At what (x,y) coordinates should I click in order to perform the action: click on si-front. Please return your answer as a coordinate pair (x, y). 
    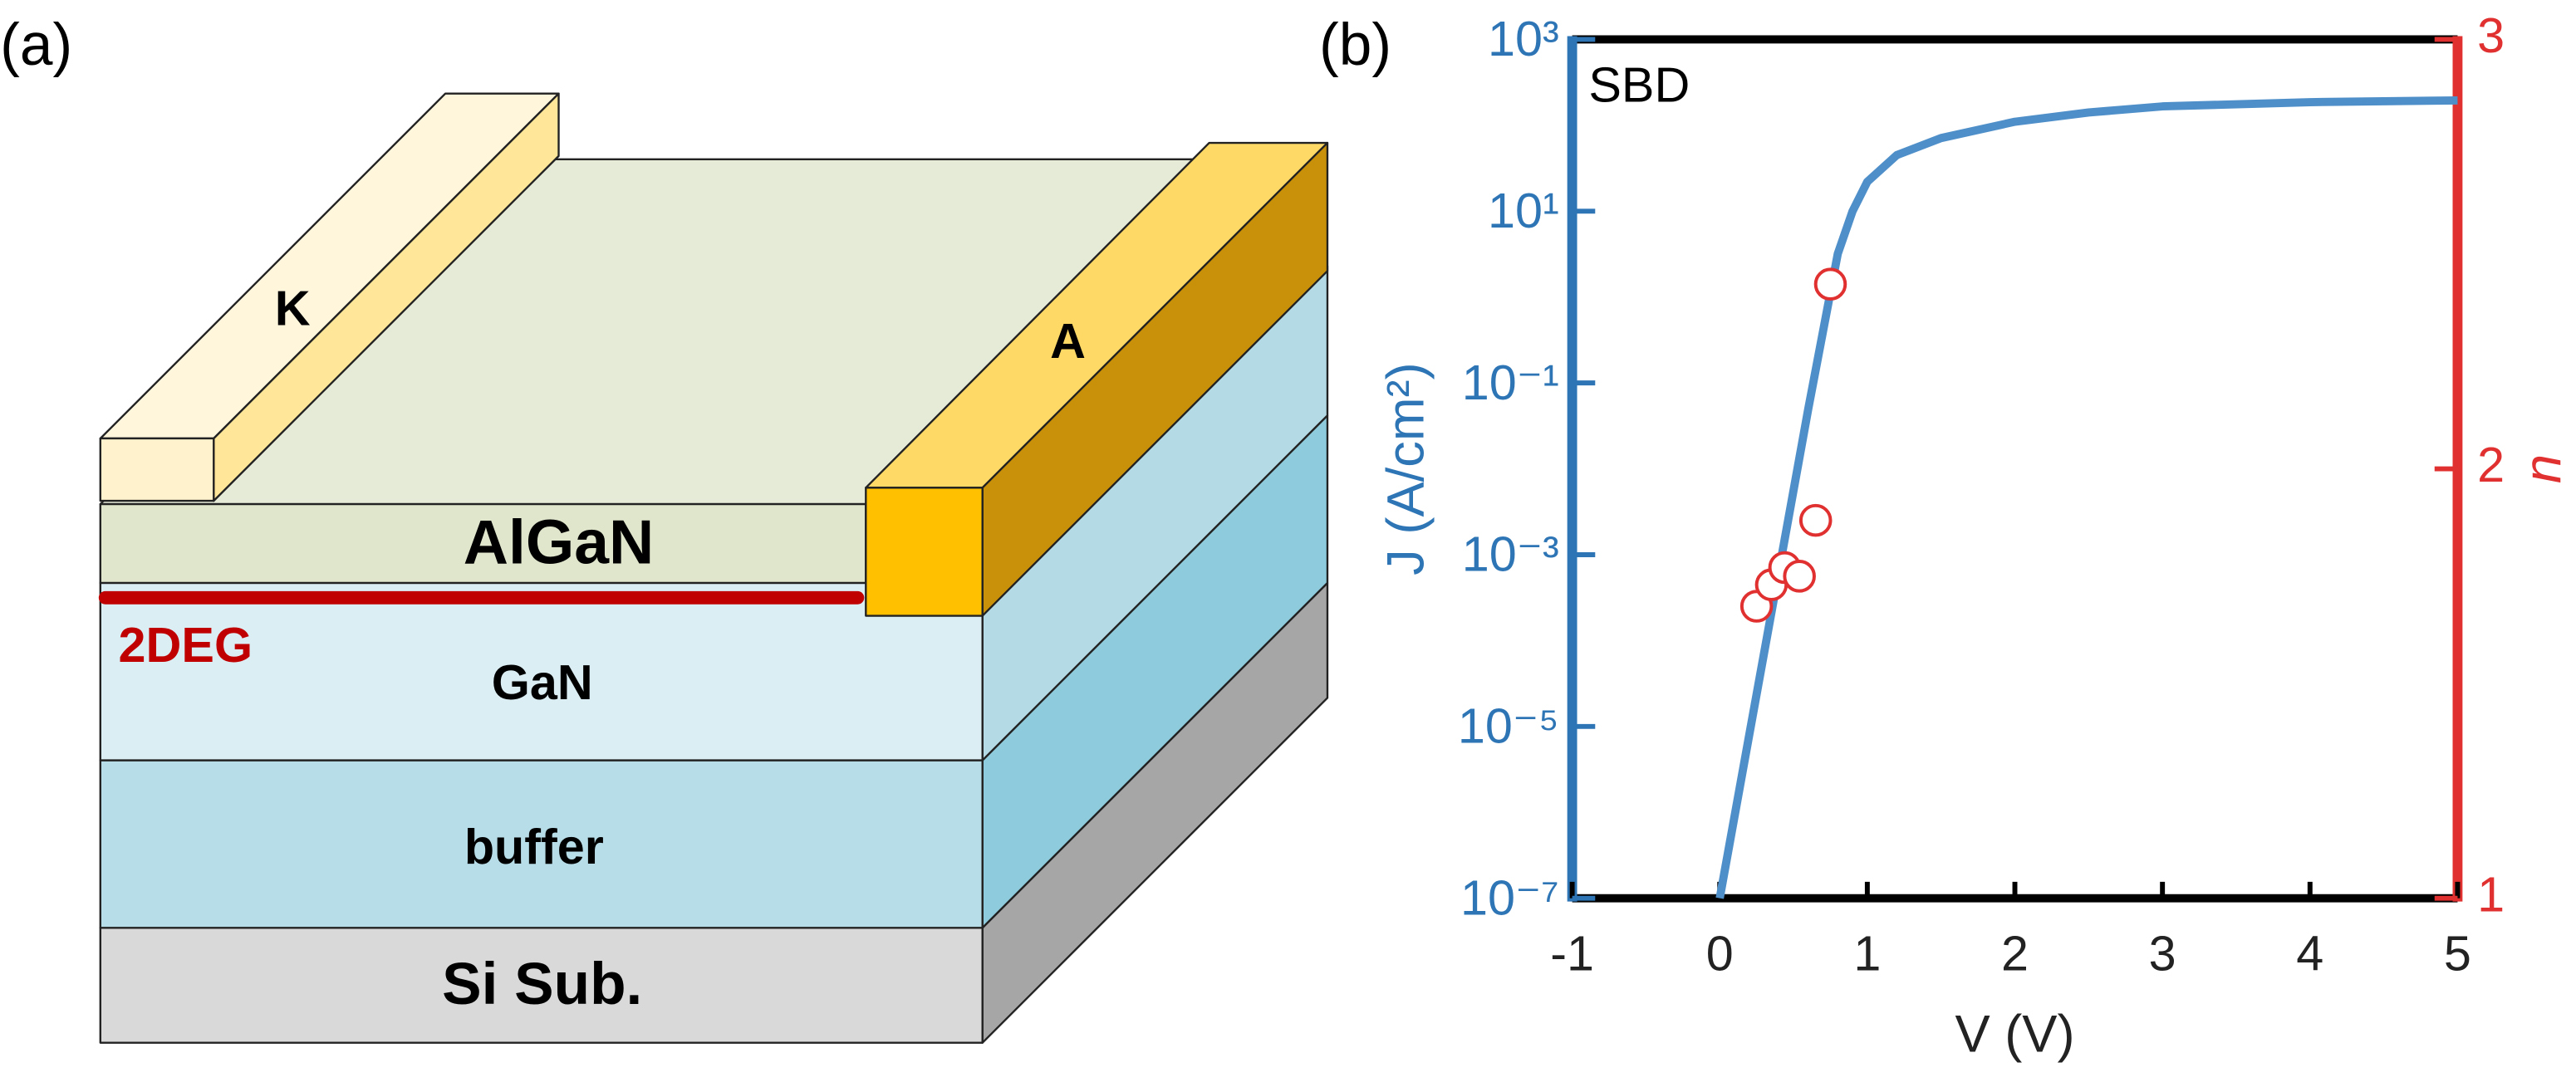
    Looking at the image, I should click on (541, 985).